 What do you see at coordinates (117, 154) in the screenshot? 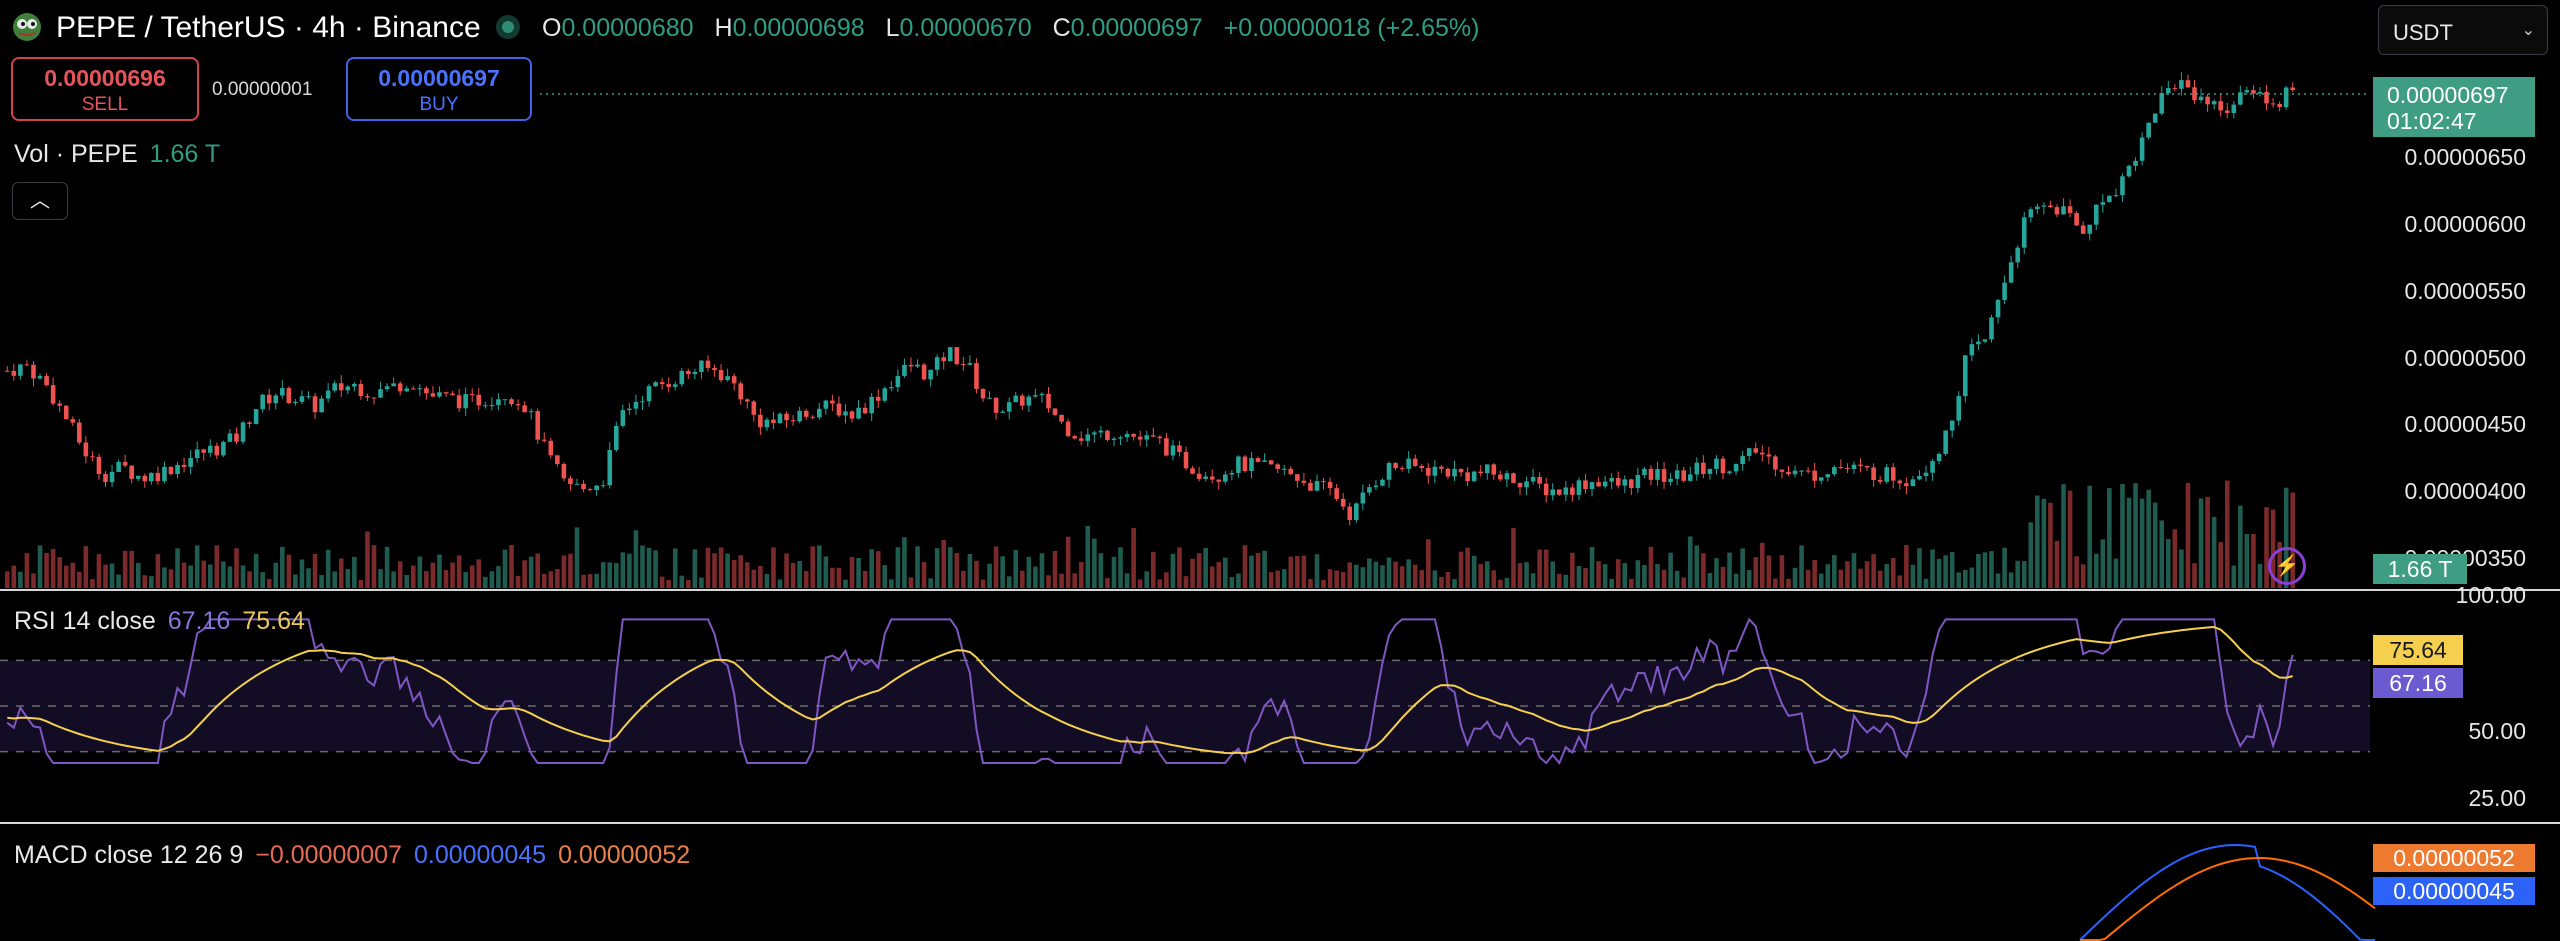
I see `volume-legend: Vol · PEPE 1.66 T` at bounding box center [117, 154].